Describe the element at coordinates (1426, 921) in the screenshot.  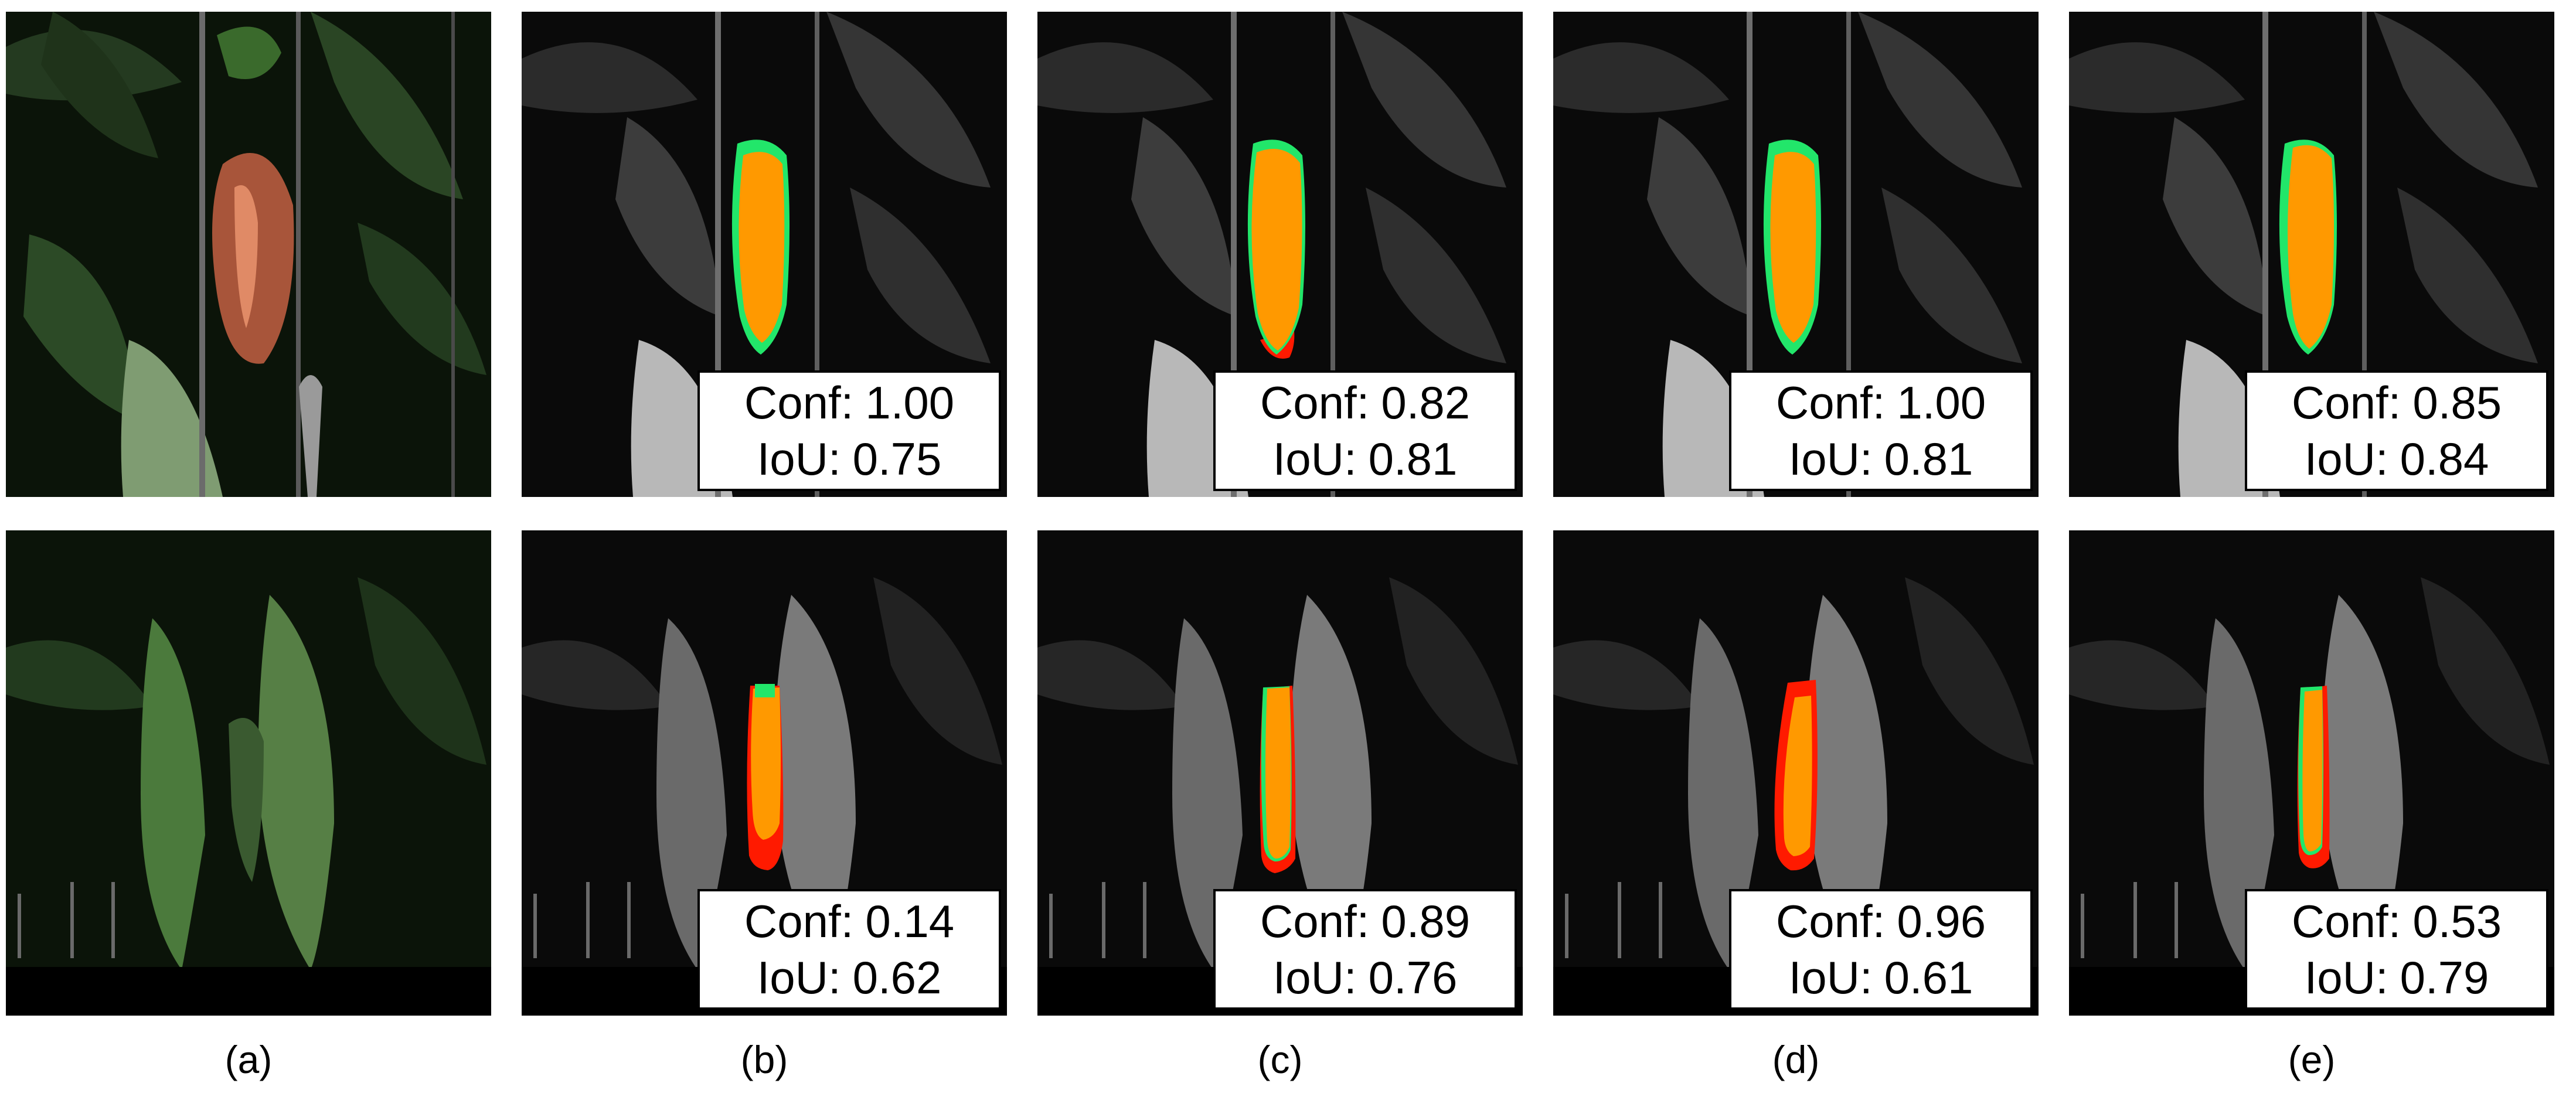
I see `conf-value: 0.89` at that location.